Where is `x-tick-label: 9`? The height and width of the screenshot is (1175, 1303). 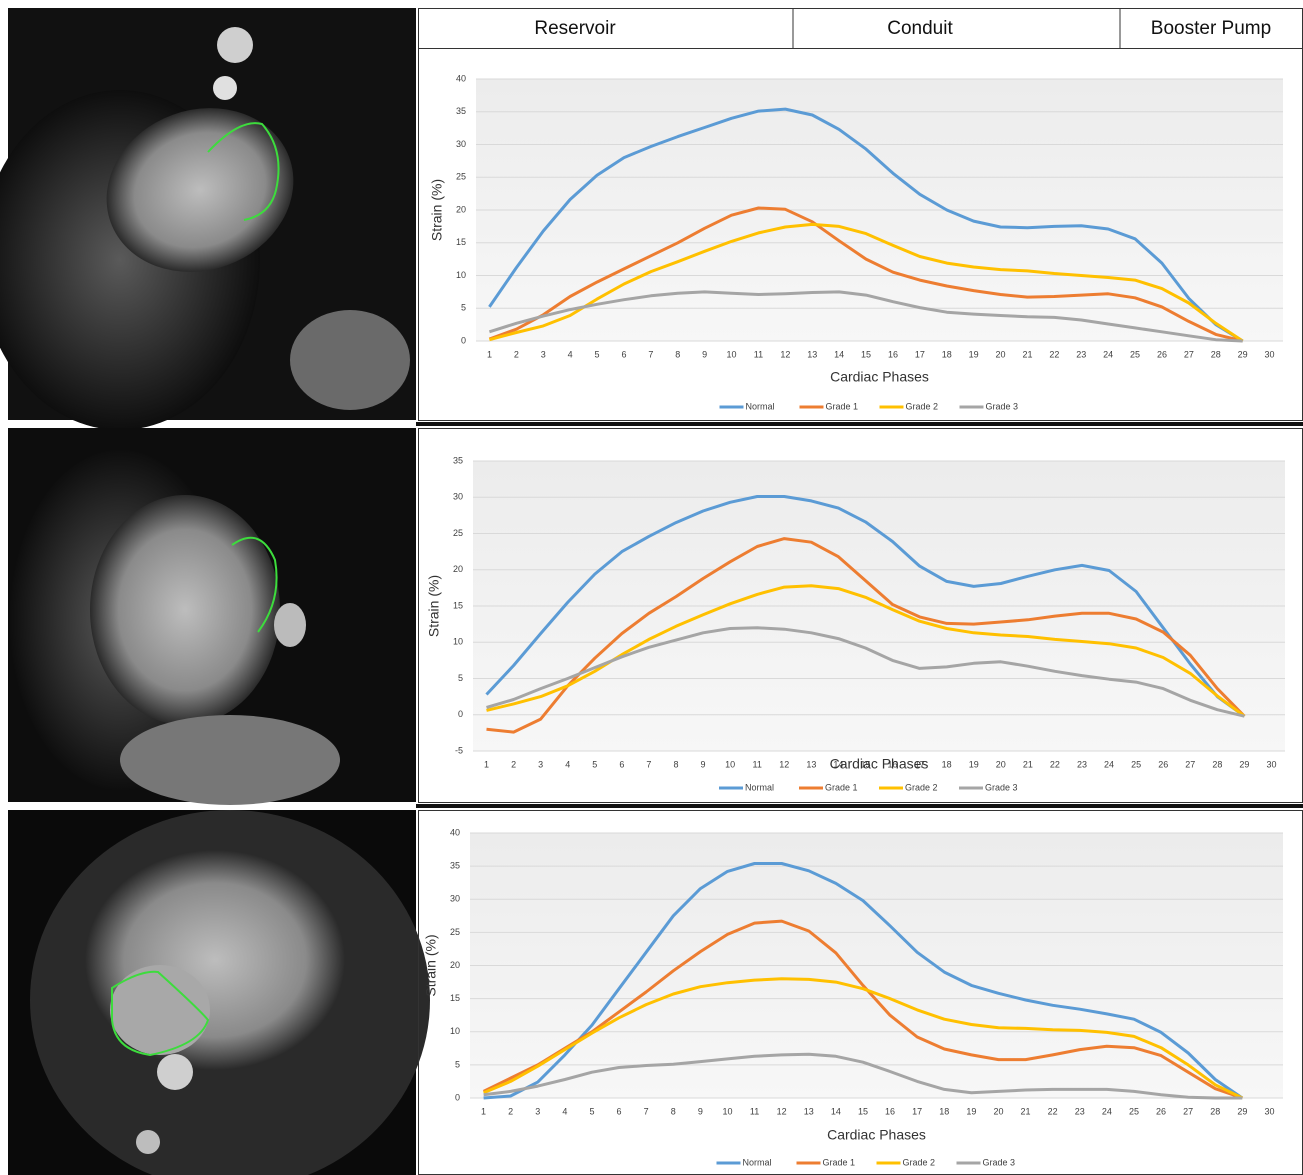 x-tick-label: 9 is located at coordinates (700, 1111).